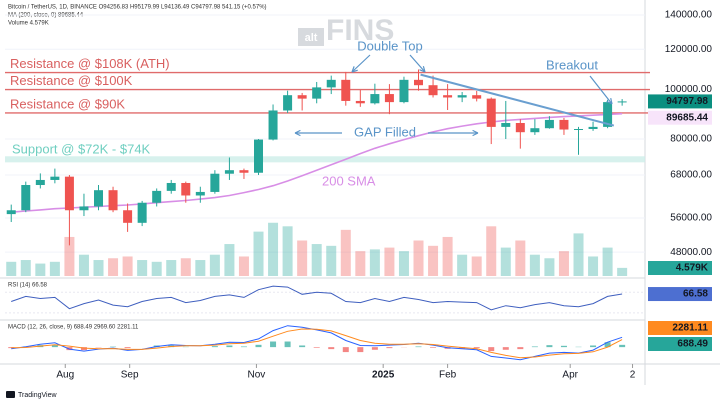 This screenshot has height=403, width=720. What do you see at coordinates (689, 89) in the screenshot?
I see `y-tick-label: 100000.00` at bounding box center [689, 89].